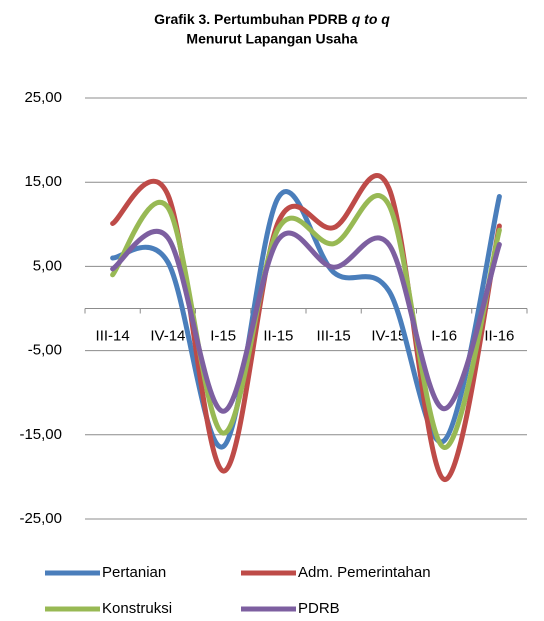 This screenshot has height=621, width=544. Describe the element at coordinates (45, 350) in the screenshot. I see `y-tick-label: -5,00` at that location.